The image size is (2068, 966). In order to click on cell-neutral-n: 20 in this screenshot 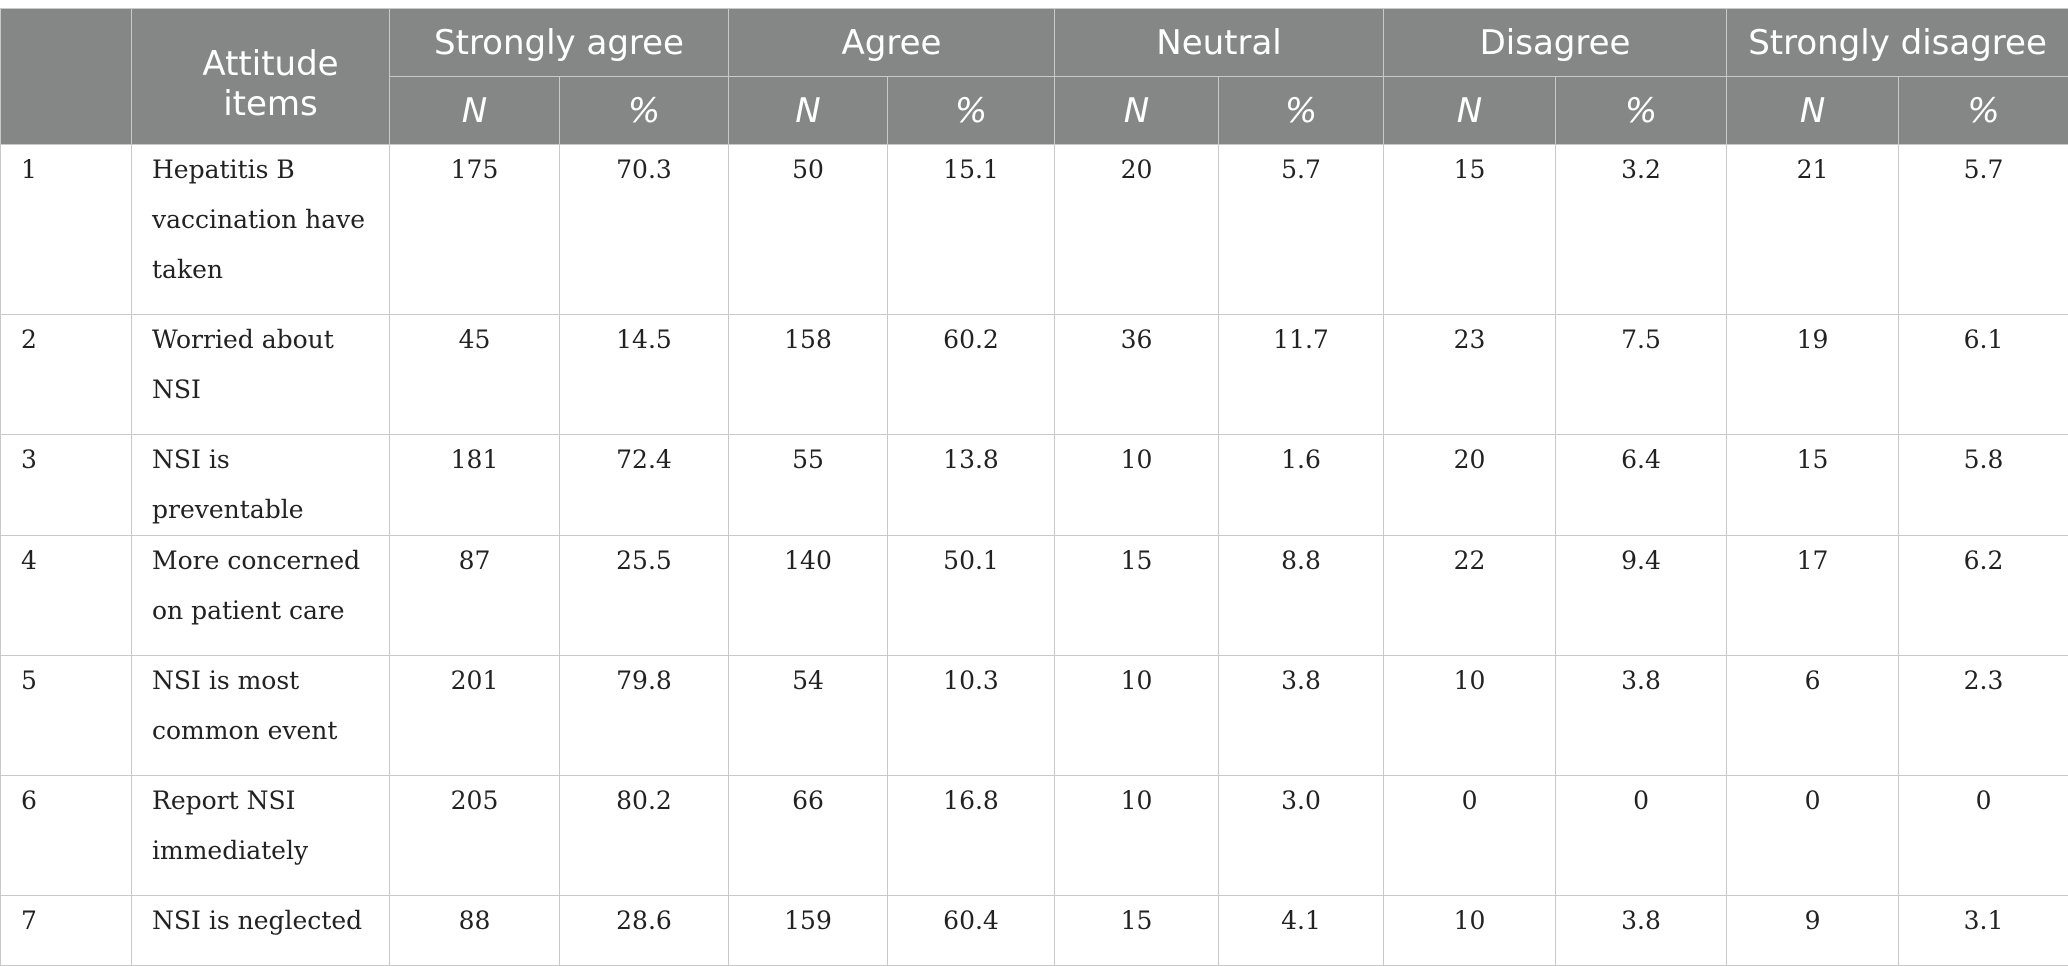, I will do `click(1137, 230)`.